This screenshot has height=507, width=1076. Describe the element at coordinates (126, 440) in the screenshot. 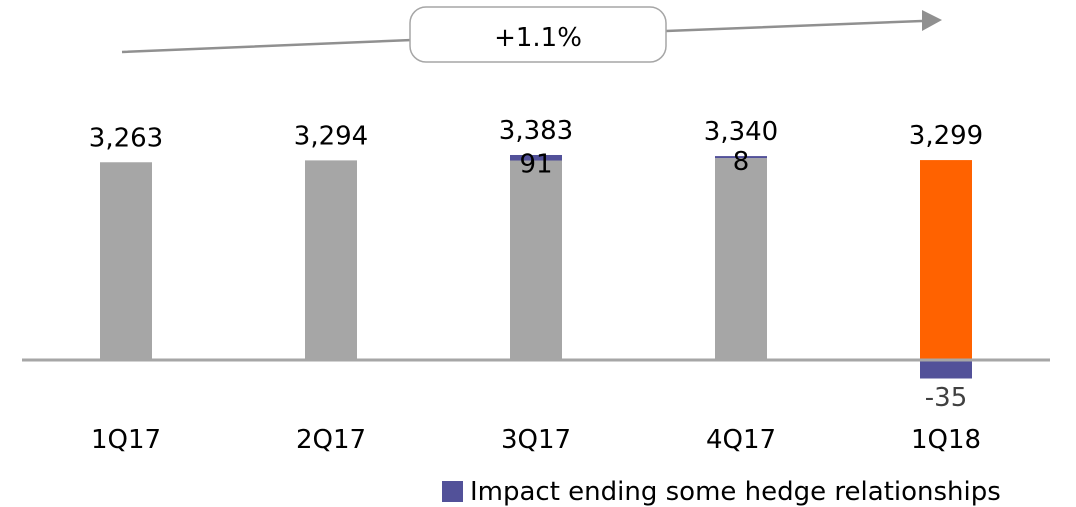

I see `category-label-1q17: 1Q17` at that location.